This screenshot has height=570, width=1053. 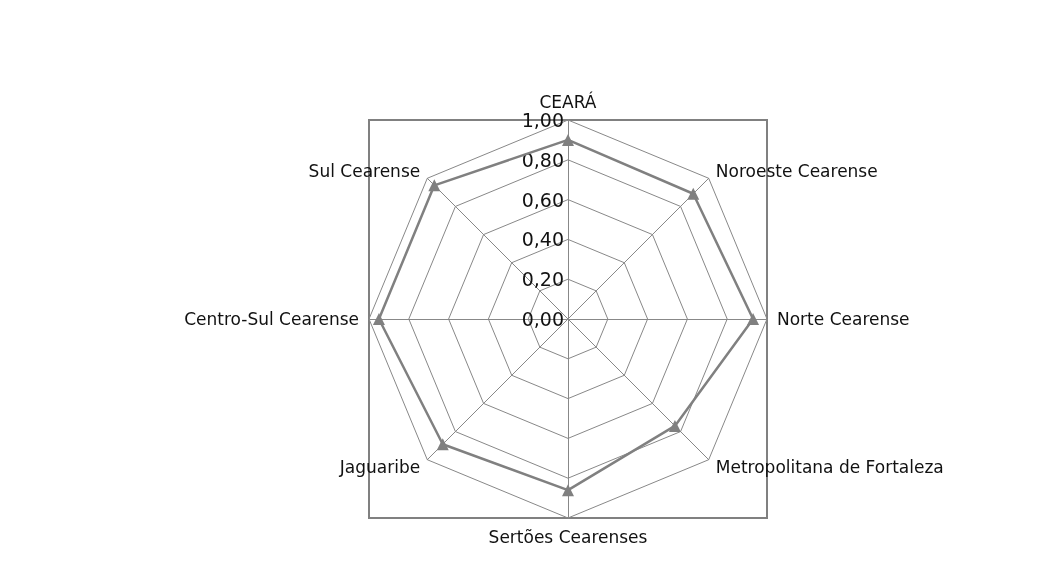 What do you see at coordinates (542, 279) in the screenshot?
I see `y-tick-label: 0,20` at bounding box center [542, 279].